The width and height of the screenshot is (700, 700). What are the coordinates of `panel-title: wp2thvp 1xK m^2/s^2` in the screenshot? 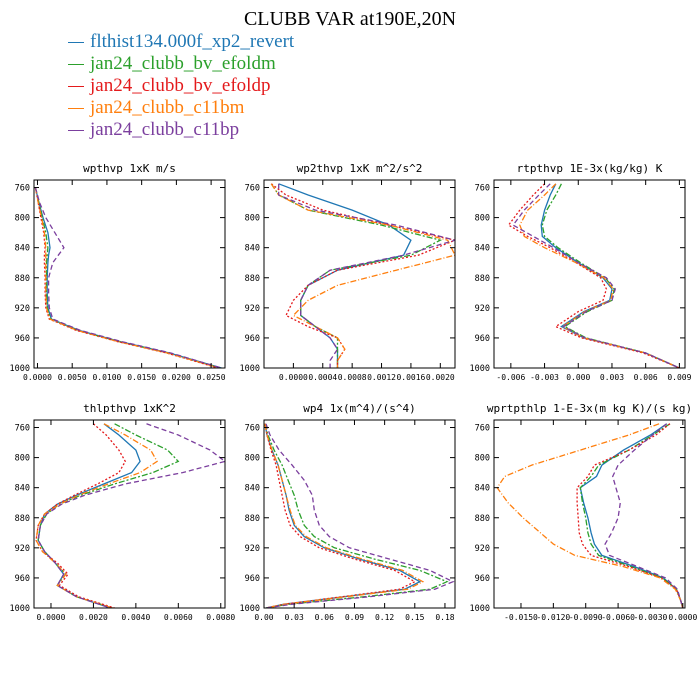 It's located at (360, 168).